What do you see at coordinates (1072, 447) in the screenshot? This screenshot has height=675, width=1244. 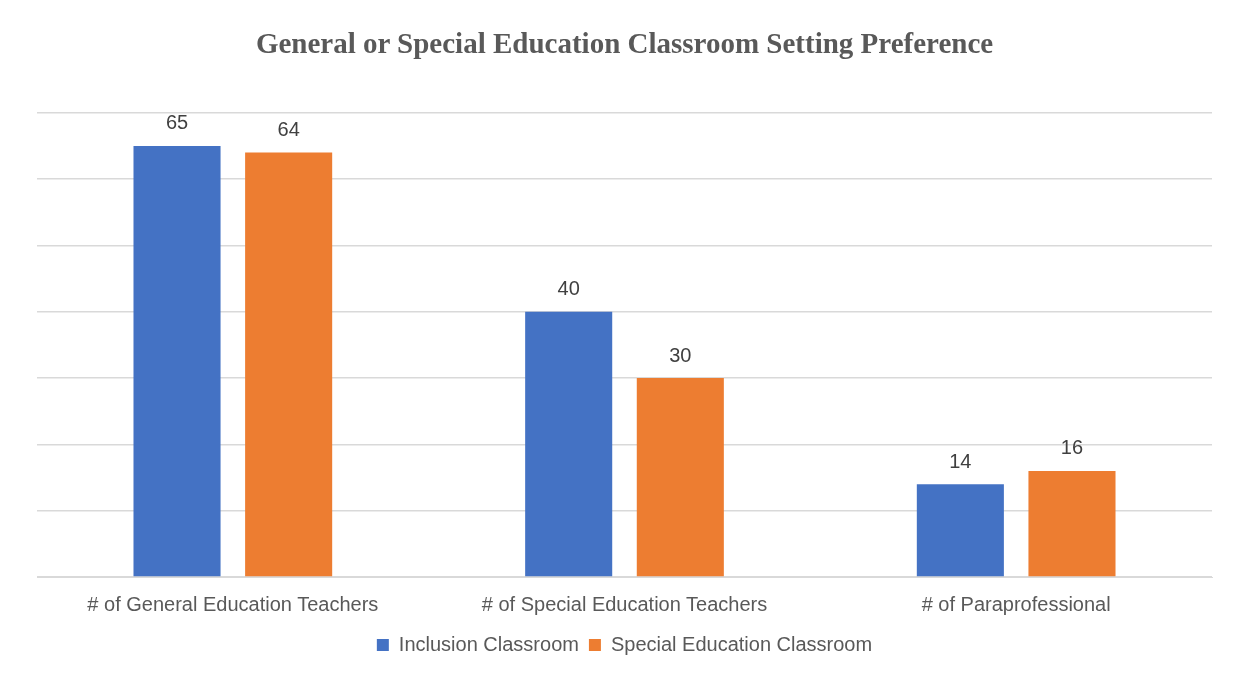 I see `data-label: 16` at bounding box center [1072, 447].